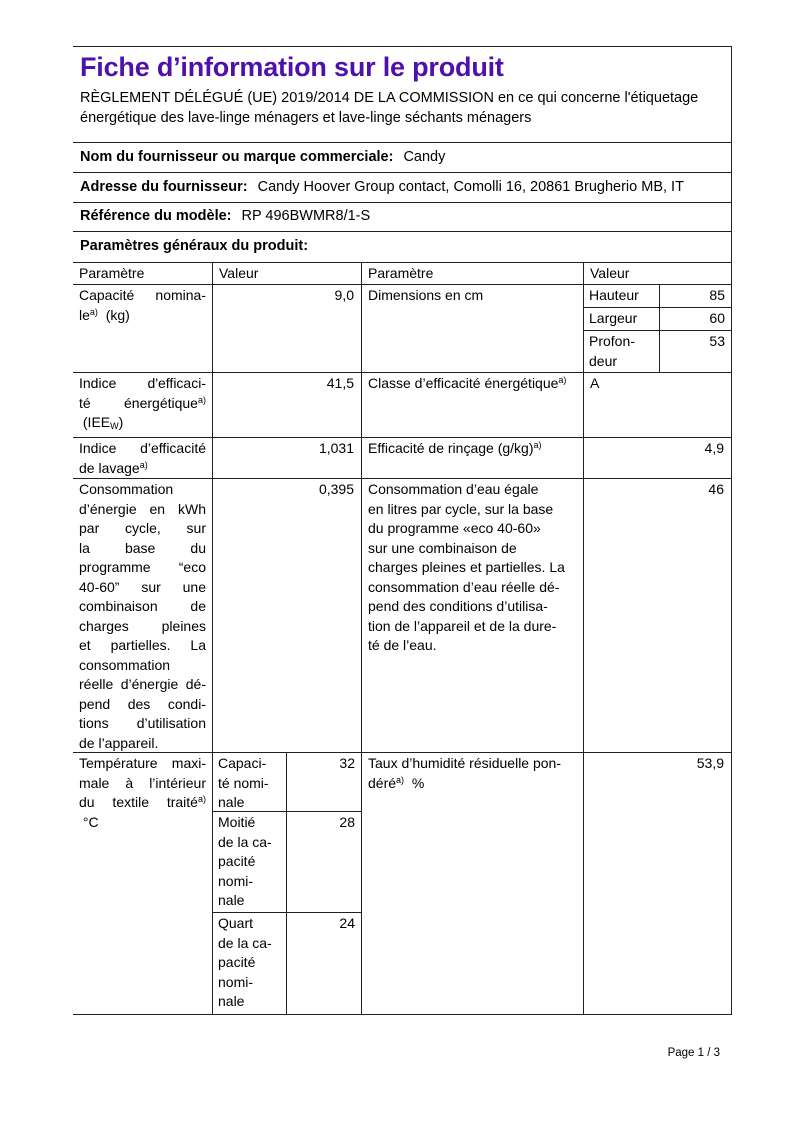 The image size is (802, 1134). Describe the element at coordinates (250, 782) in the screenshot. I see `temp-rated-capacity-label: Capaci-té nomi-nale` at that location.